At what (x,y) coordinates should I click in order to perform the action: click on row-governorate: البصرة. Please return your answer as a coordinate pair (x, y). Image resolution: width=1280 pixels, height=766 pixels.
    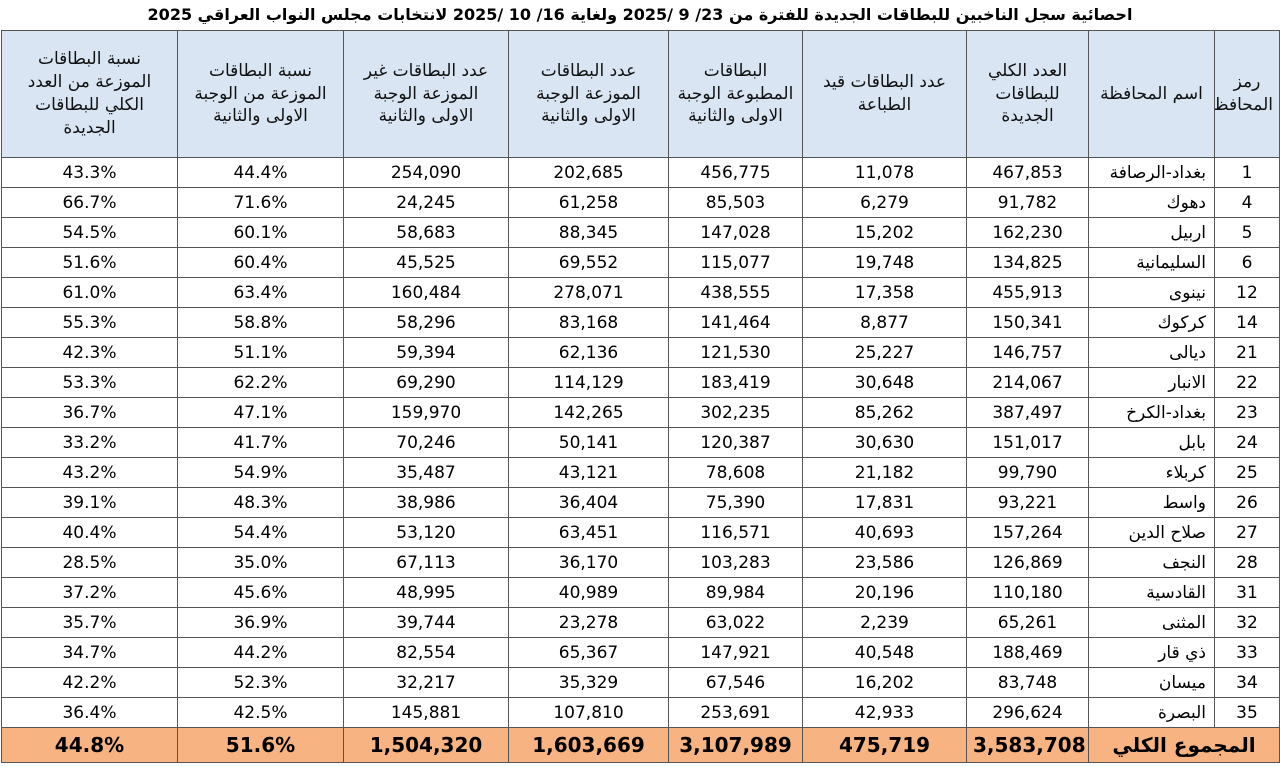
    Looking at the image, I should click on (1151, 712).